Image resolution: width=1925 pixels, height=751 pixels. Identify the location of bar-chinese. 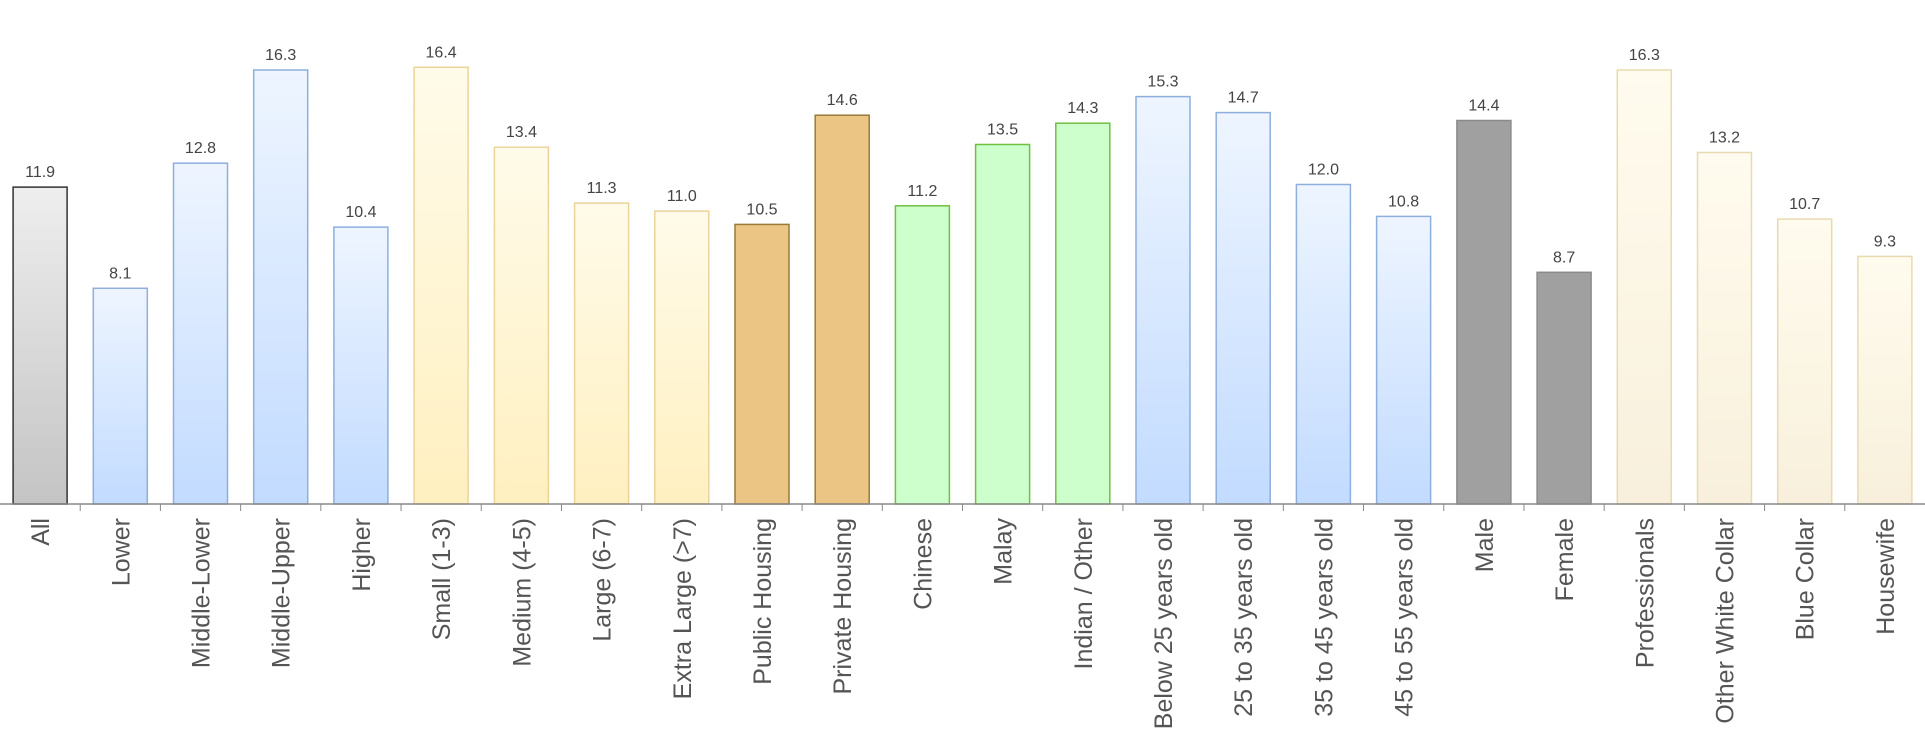
(922, 355).